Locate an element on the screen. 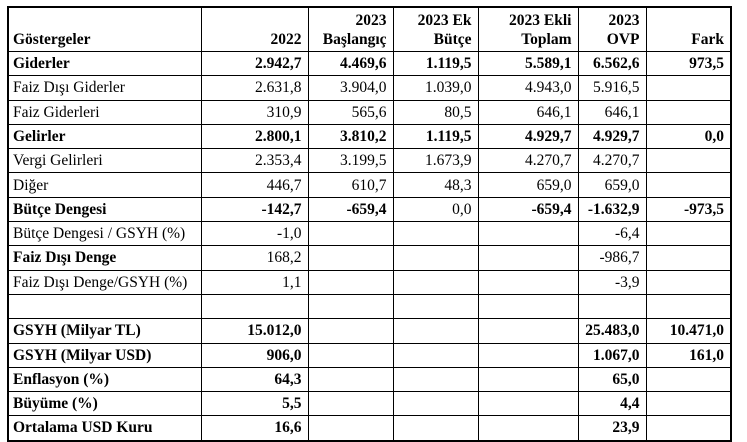 The image size is (747, 442). row-label: GSYH (Milyar USD) is located at coordinates (104, 355).